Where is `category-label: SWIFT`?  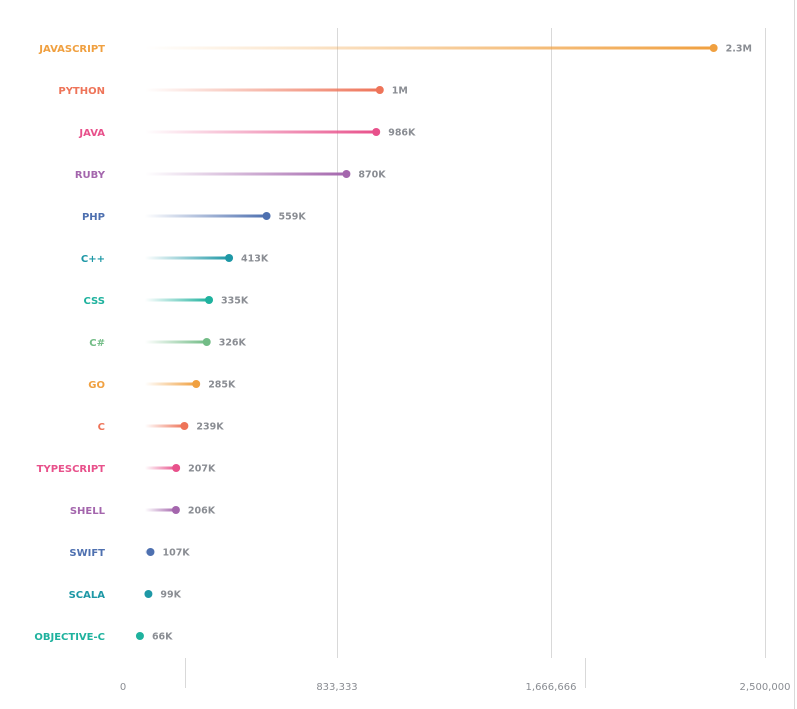
category-label: SWIFT is located at coordinates (87, 553).